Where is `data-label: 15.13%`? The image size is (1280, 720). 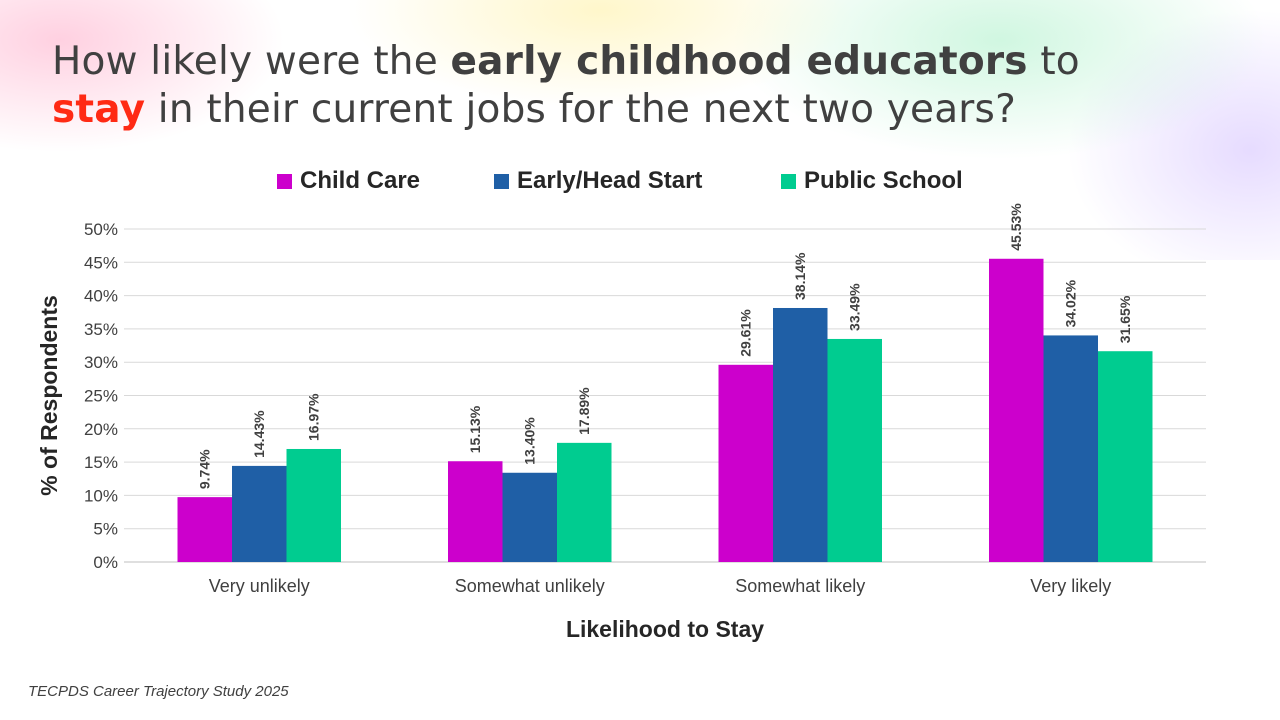
data-label: 15.13% is located at coordinates (475, 429).